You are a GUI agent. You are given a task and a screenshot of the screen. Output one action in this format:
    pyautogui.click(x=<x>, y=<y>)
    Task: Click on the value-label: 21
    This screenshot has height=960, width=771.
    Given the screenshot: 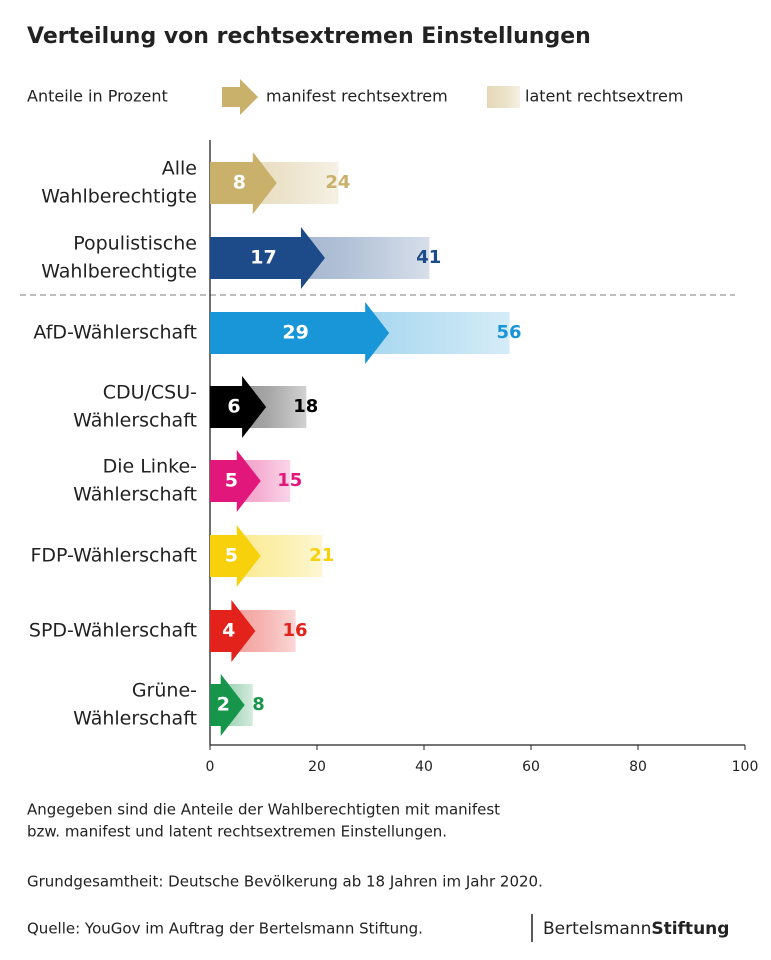 What is the action you would take?
    pyautogui.click(x=321, y=555)
    